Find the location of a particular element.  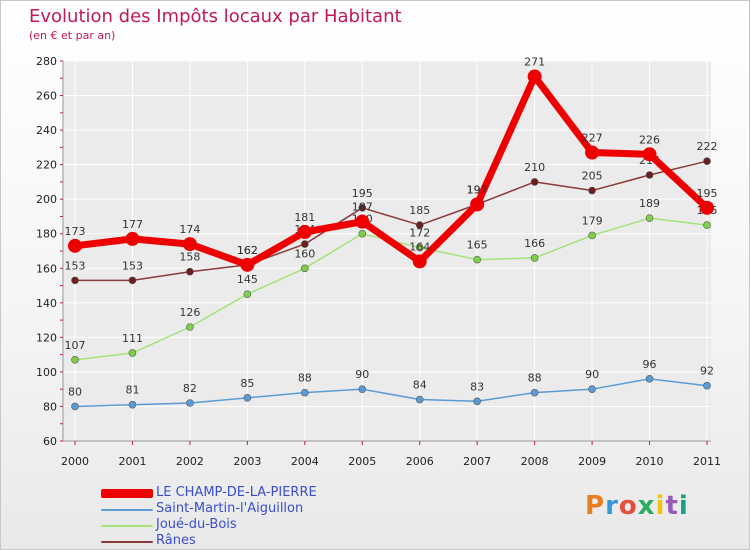

data-label: 111 is located at coordinates (132, 338).